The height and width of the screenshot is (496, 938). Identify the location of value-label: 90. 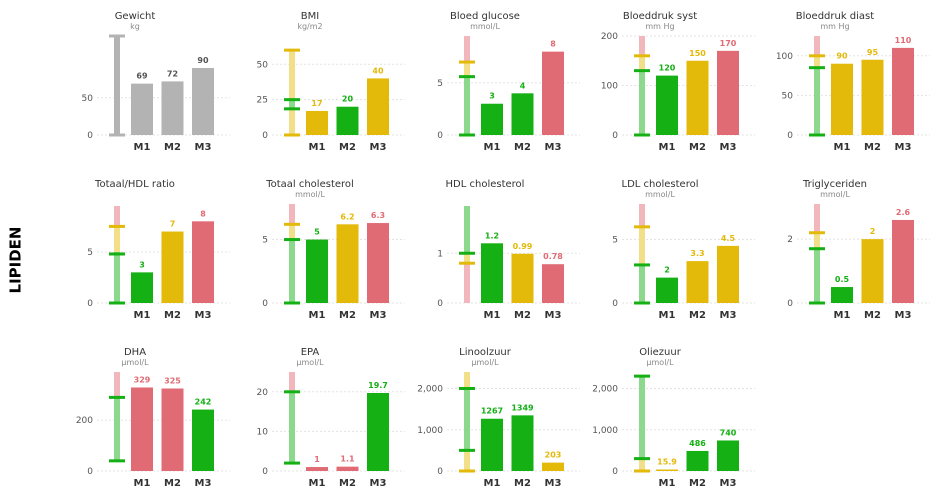
(842, 56).